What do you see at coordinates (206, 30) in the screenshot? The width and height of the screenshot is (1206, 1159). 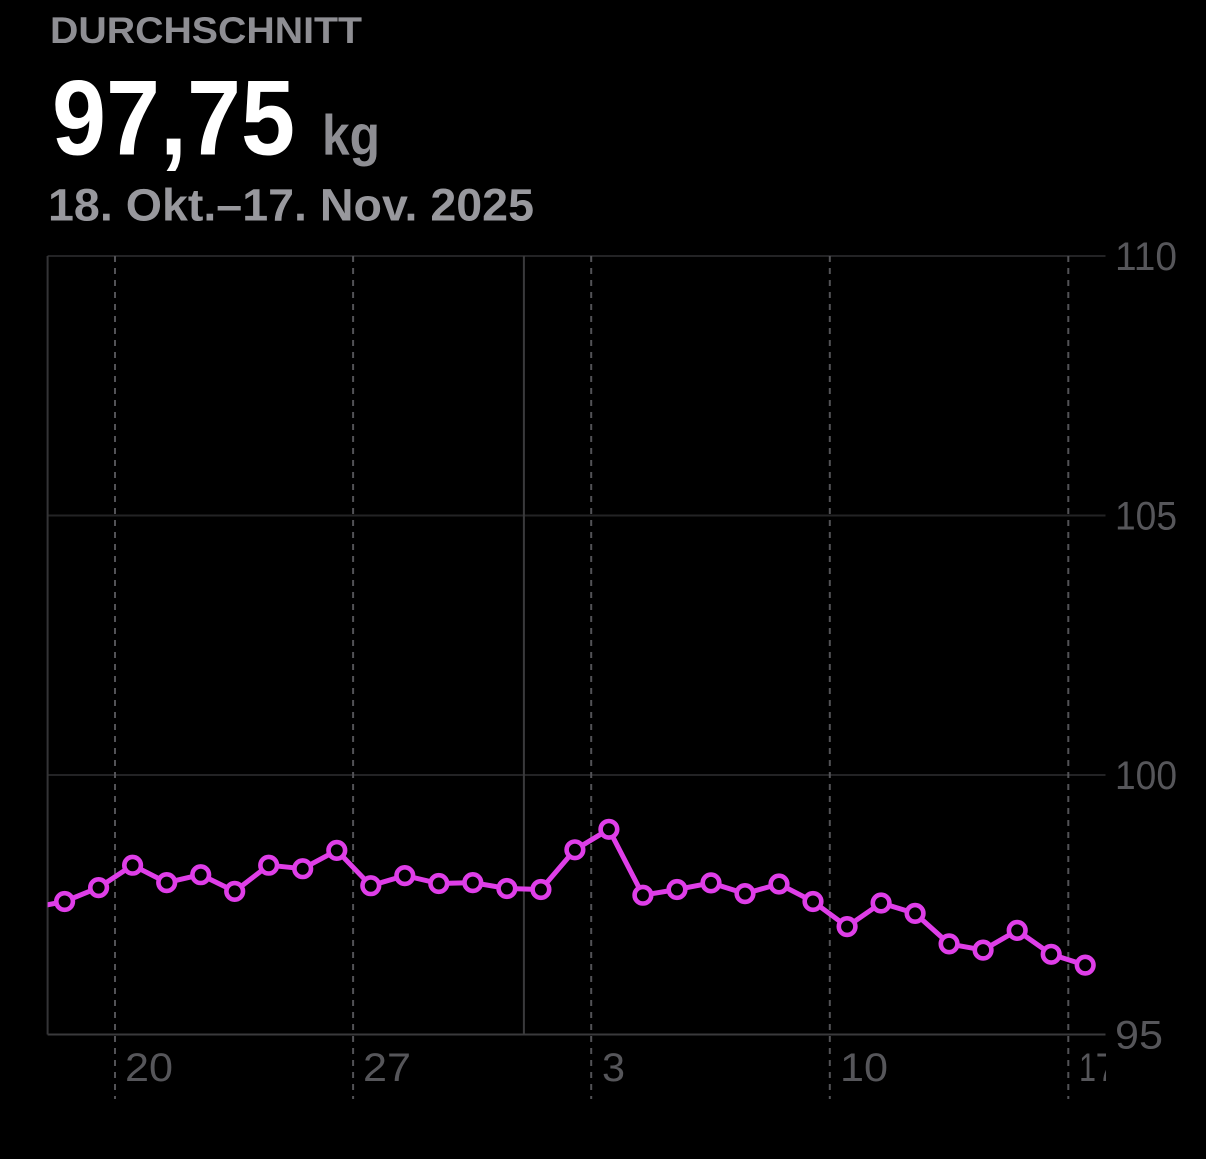 I see `svg-text: DURCHSCHNITT` at bounding box center [206, 30].